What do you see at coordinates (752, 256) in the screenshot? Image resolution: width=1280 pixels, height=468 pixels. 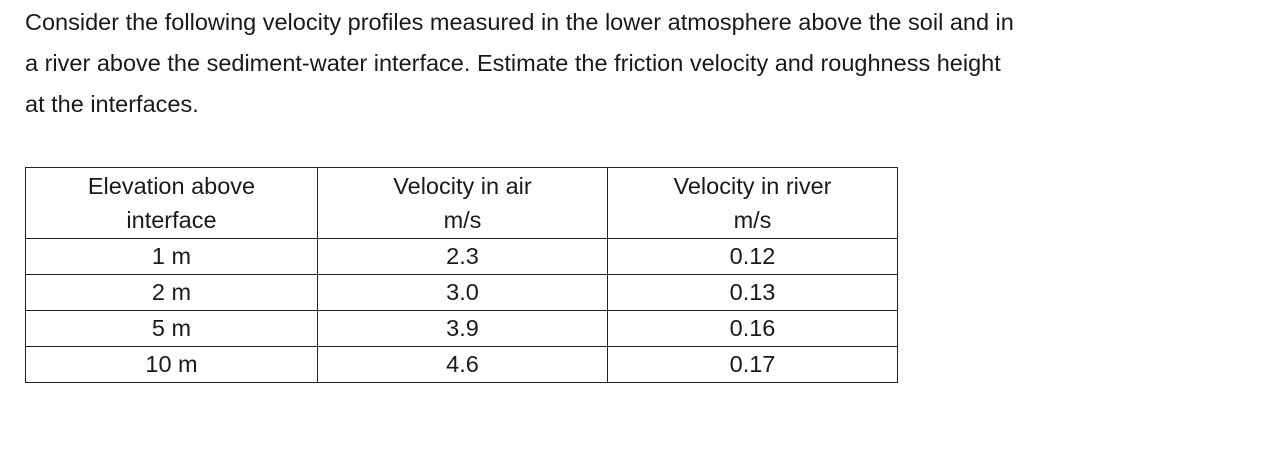 I see `cell-velocity-river: 0.12` at bounding box center [752, 256].